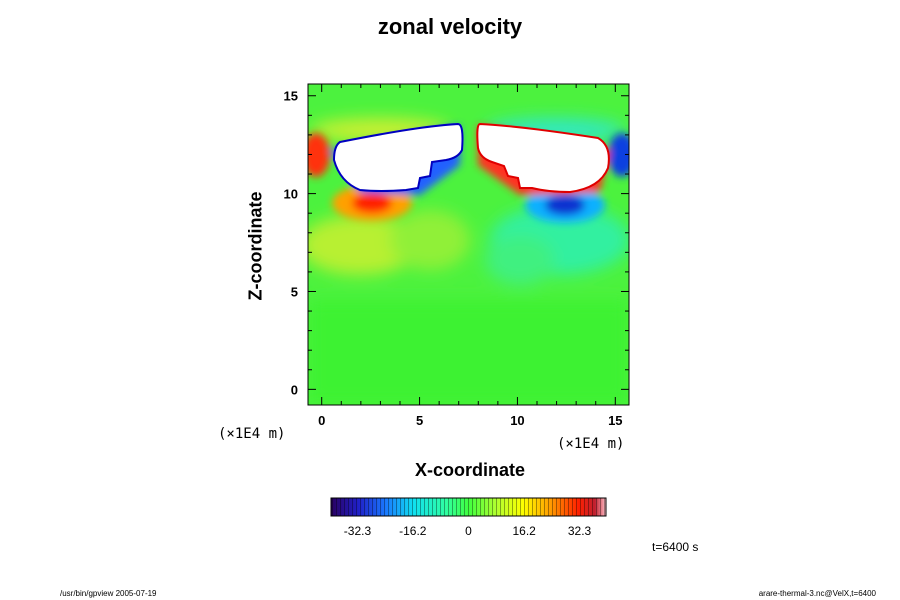 This screenshot has width=900, height=600. What do you see at coordinates (291, 96) in the screenshot?
I see `y-tick-label: 15` at bounding box center [291, 96].